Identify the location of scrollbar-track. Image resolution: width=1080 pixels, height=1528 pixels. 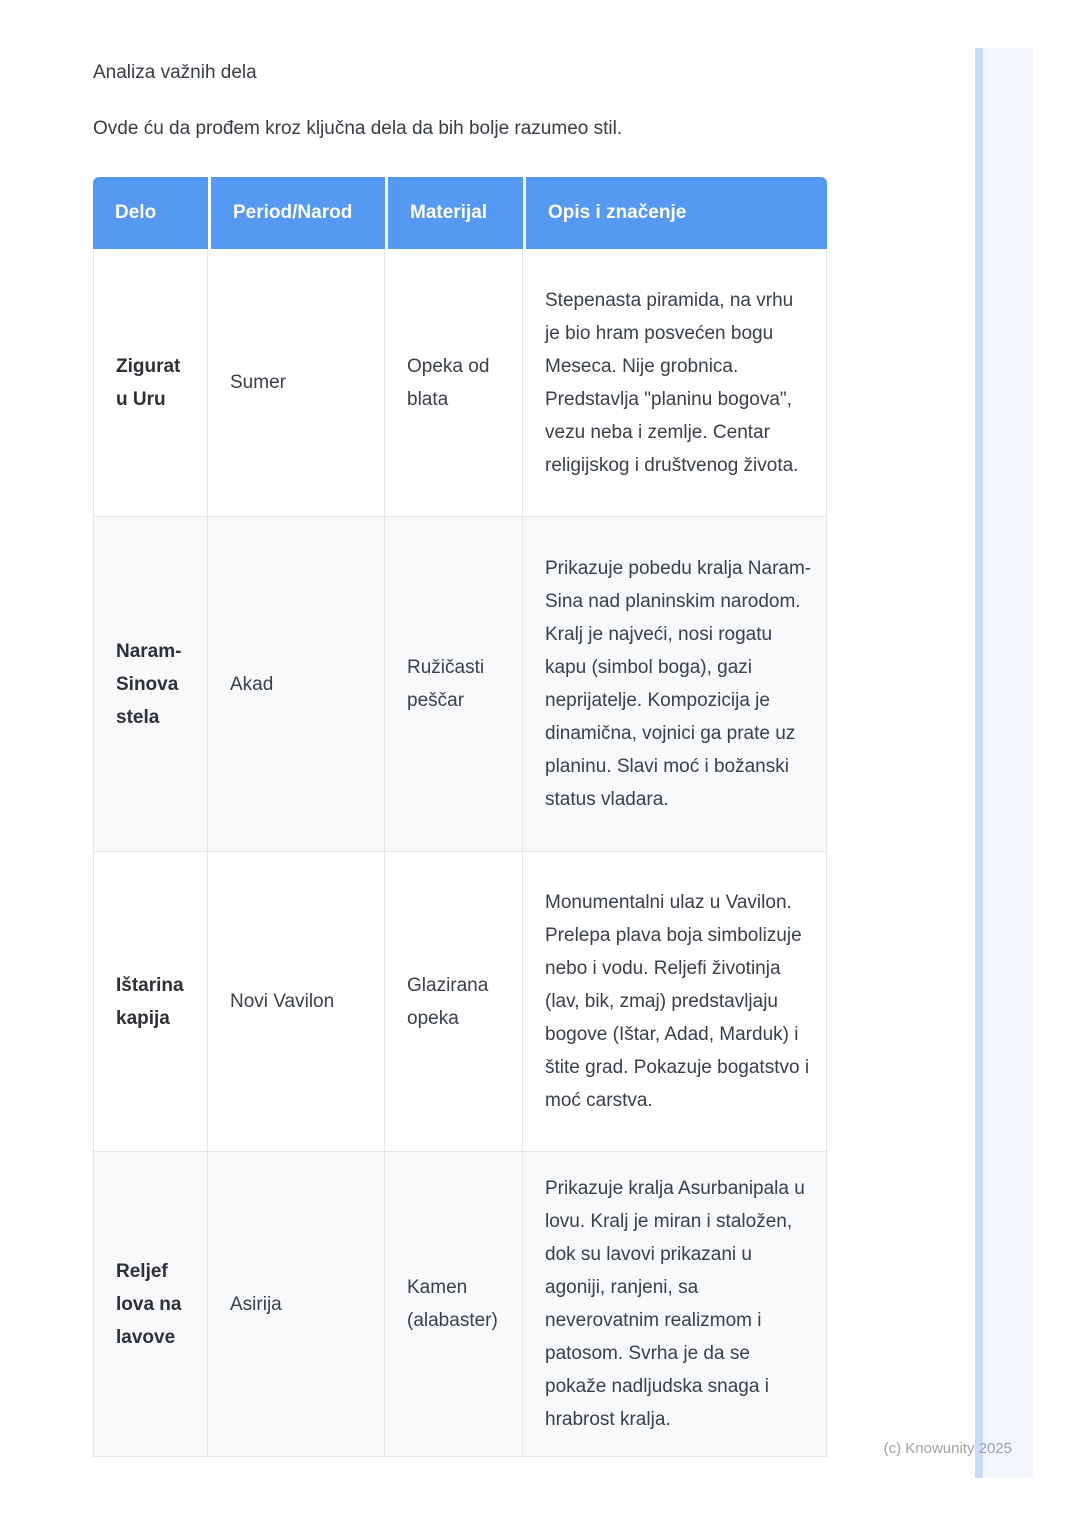
(979, 763).